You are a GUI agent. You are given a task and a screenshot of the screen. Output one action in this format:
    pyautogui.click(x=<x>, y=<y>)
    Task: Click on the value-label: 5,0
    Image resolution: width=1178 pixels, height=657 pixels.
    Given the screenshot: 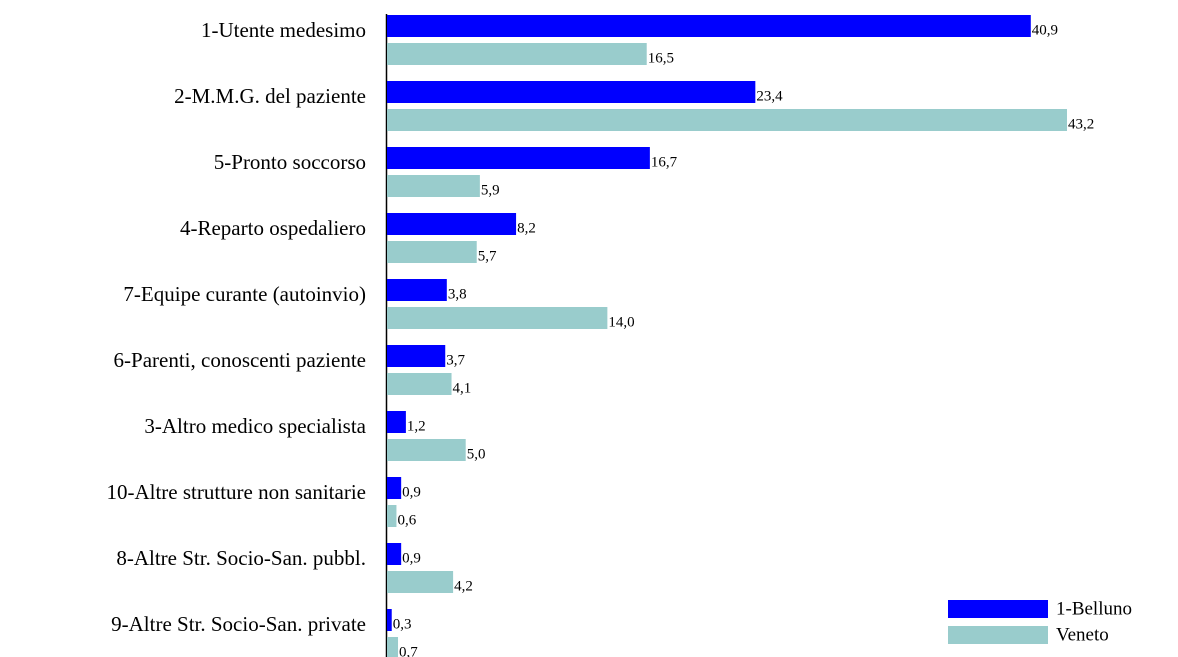 What is the action you would take?
    pyautogui.click(x=476, y=454)
    